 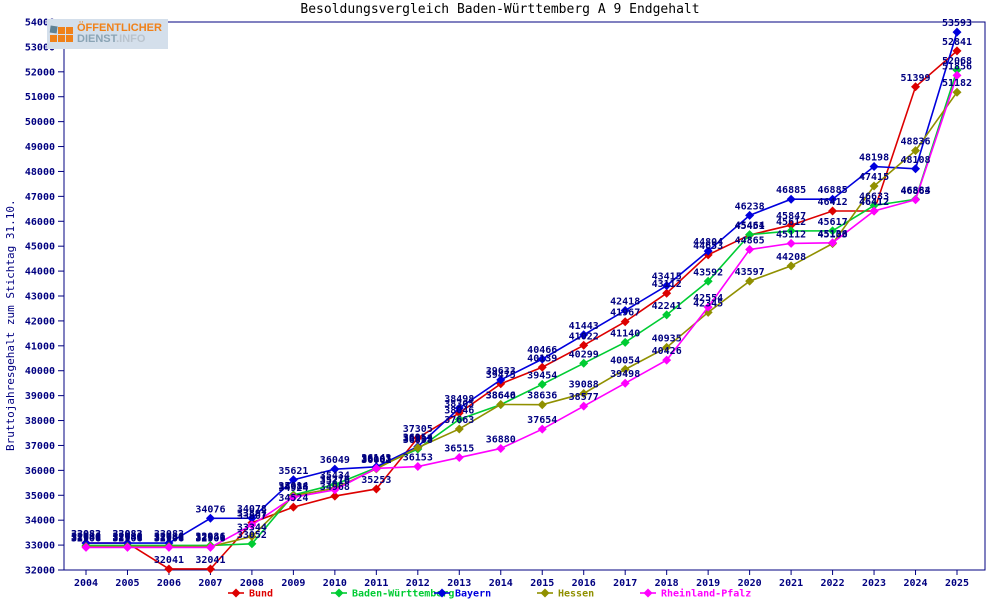 What do you see at coordinates (584, 336) in the screenshot?
I see `point-label: 41022` at bounding box center [584, 336].